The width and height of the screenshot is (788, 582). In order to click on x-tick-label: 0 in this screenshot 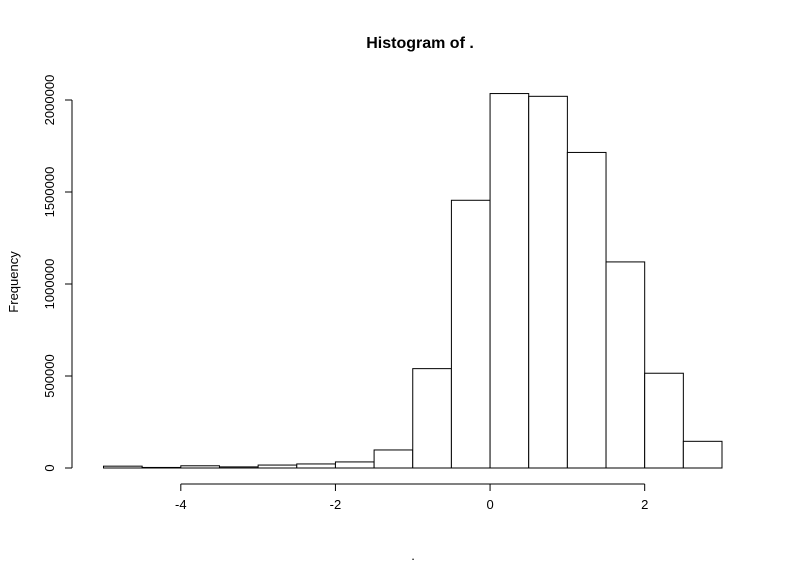, I will do `click(489, 504)`.